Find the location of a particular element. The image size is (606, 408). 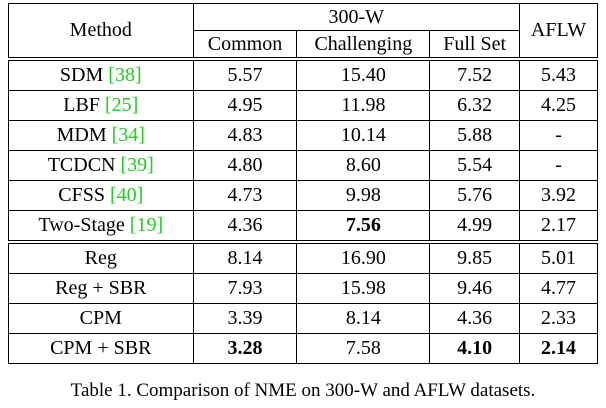

value: 2.33 is located at coordinates (559, 318).